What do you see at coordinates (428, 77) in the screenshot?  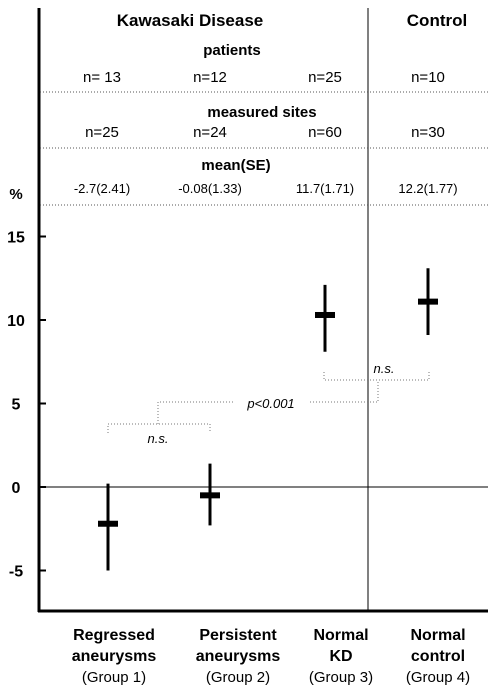 I see `patients-count: n=10` at bounding box center [428, 77].